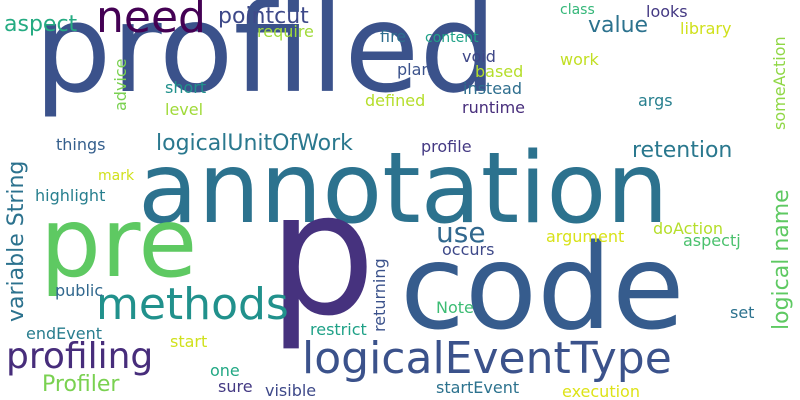 The height and width of the screenshot is (400, 800). Describe the element at coordinates (393, 36) in the screenshot. I see `word-fire: fire` at that location.